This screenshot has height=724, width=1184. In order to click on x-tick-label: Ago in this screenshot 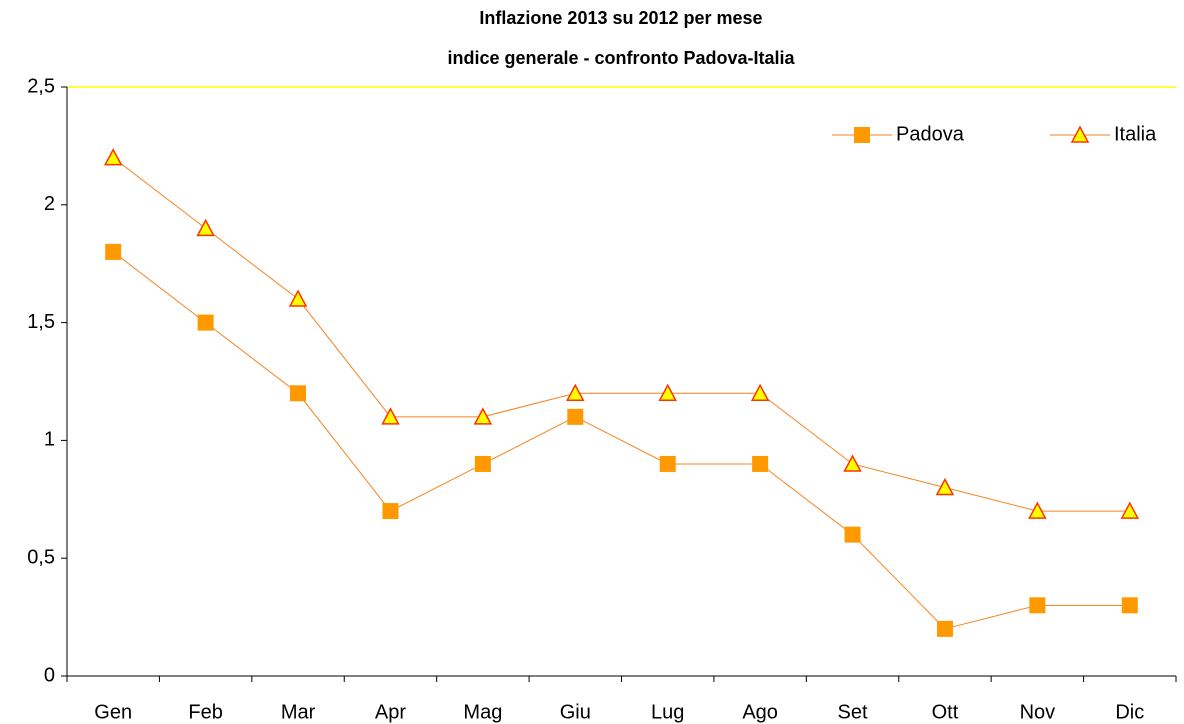, I will do `click(760, 712)`.